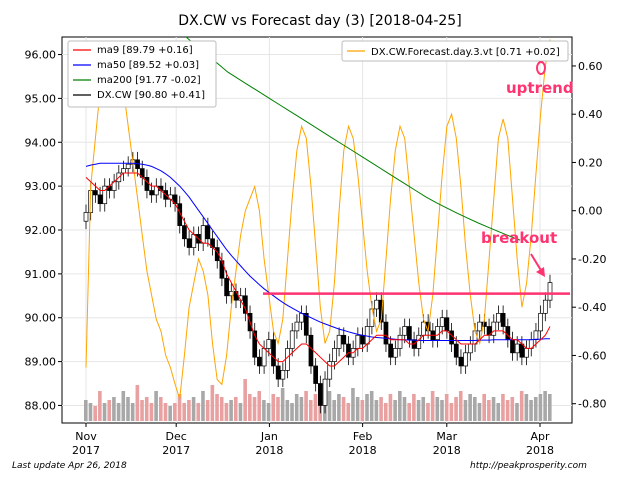 The image size is (640, 480). What do you see at coordinates (455, 51) in the screenshot?
I see `legend-right-box` at bounding box center [455, 51].